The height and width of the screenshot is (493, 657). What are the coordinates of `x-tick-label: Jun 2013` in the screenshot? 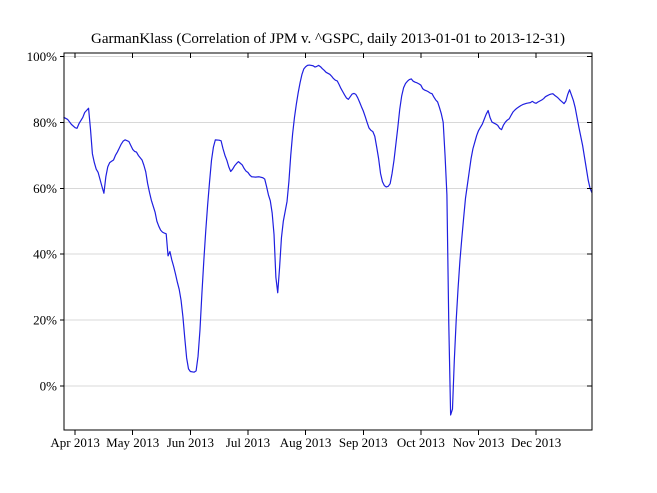 It's located at (190, 442).